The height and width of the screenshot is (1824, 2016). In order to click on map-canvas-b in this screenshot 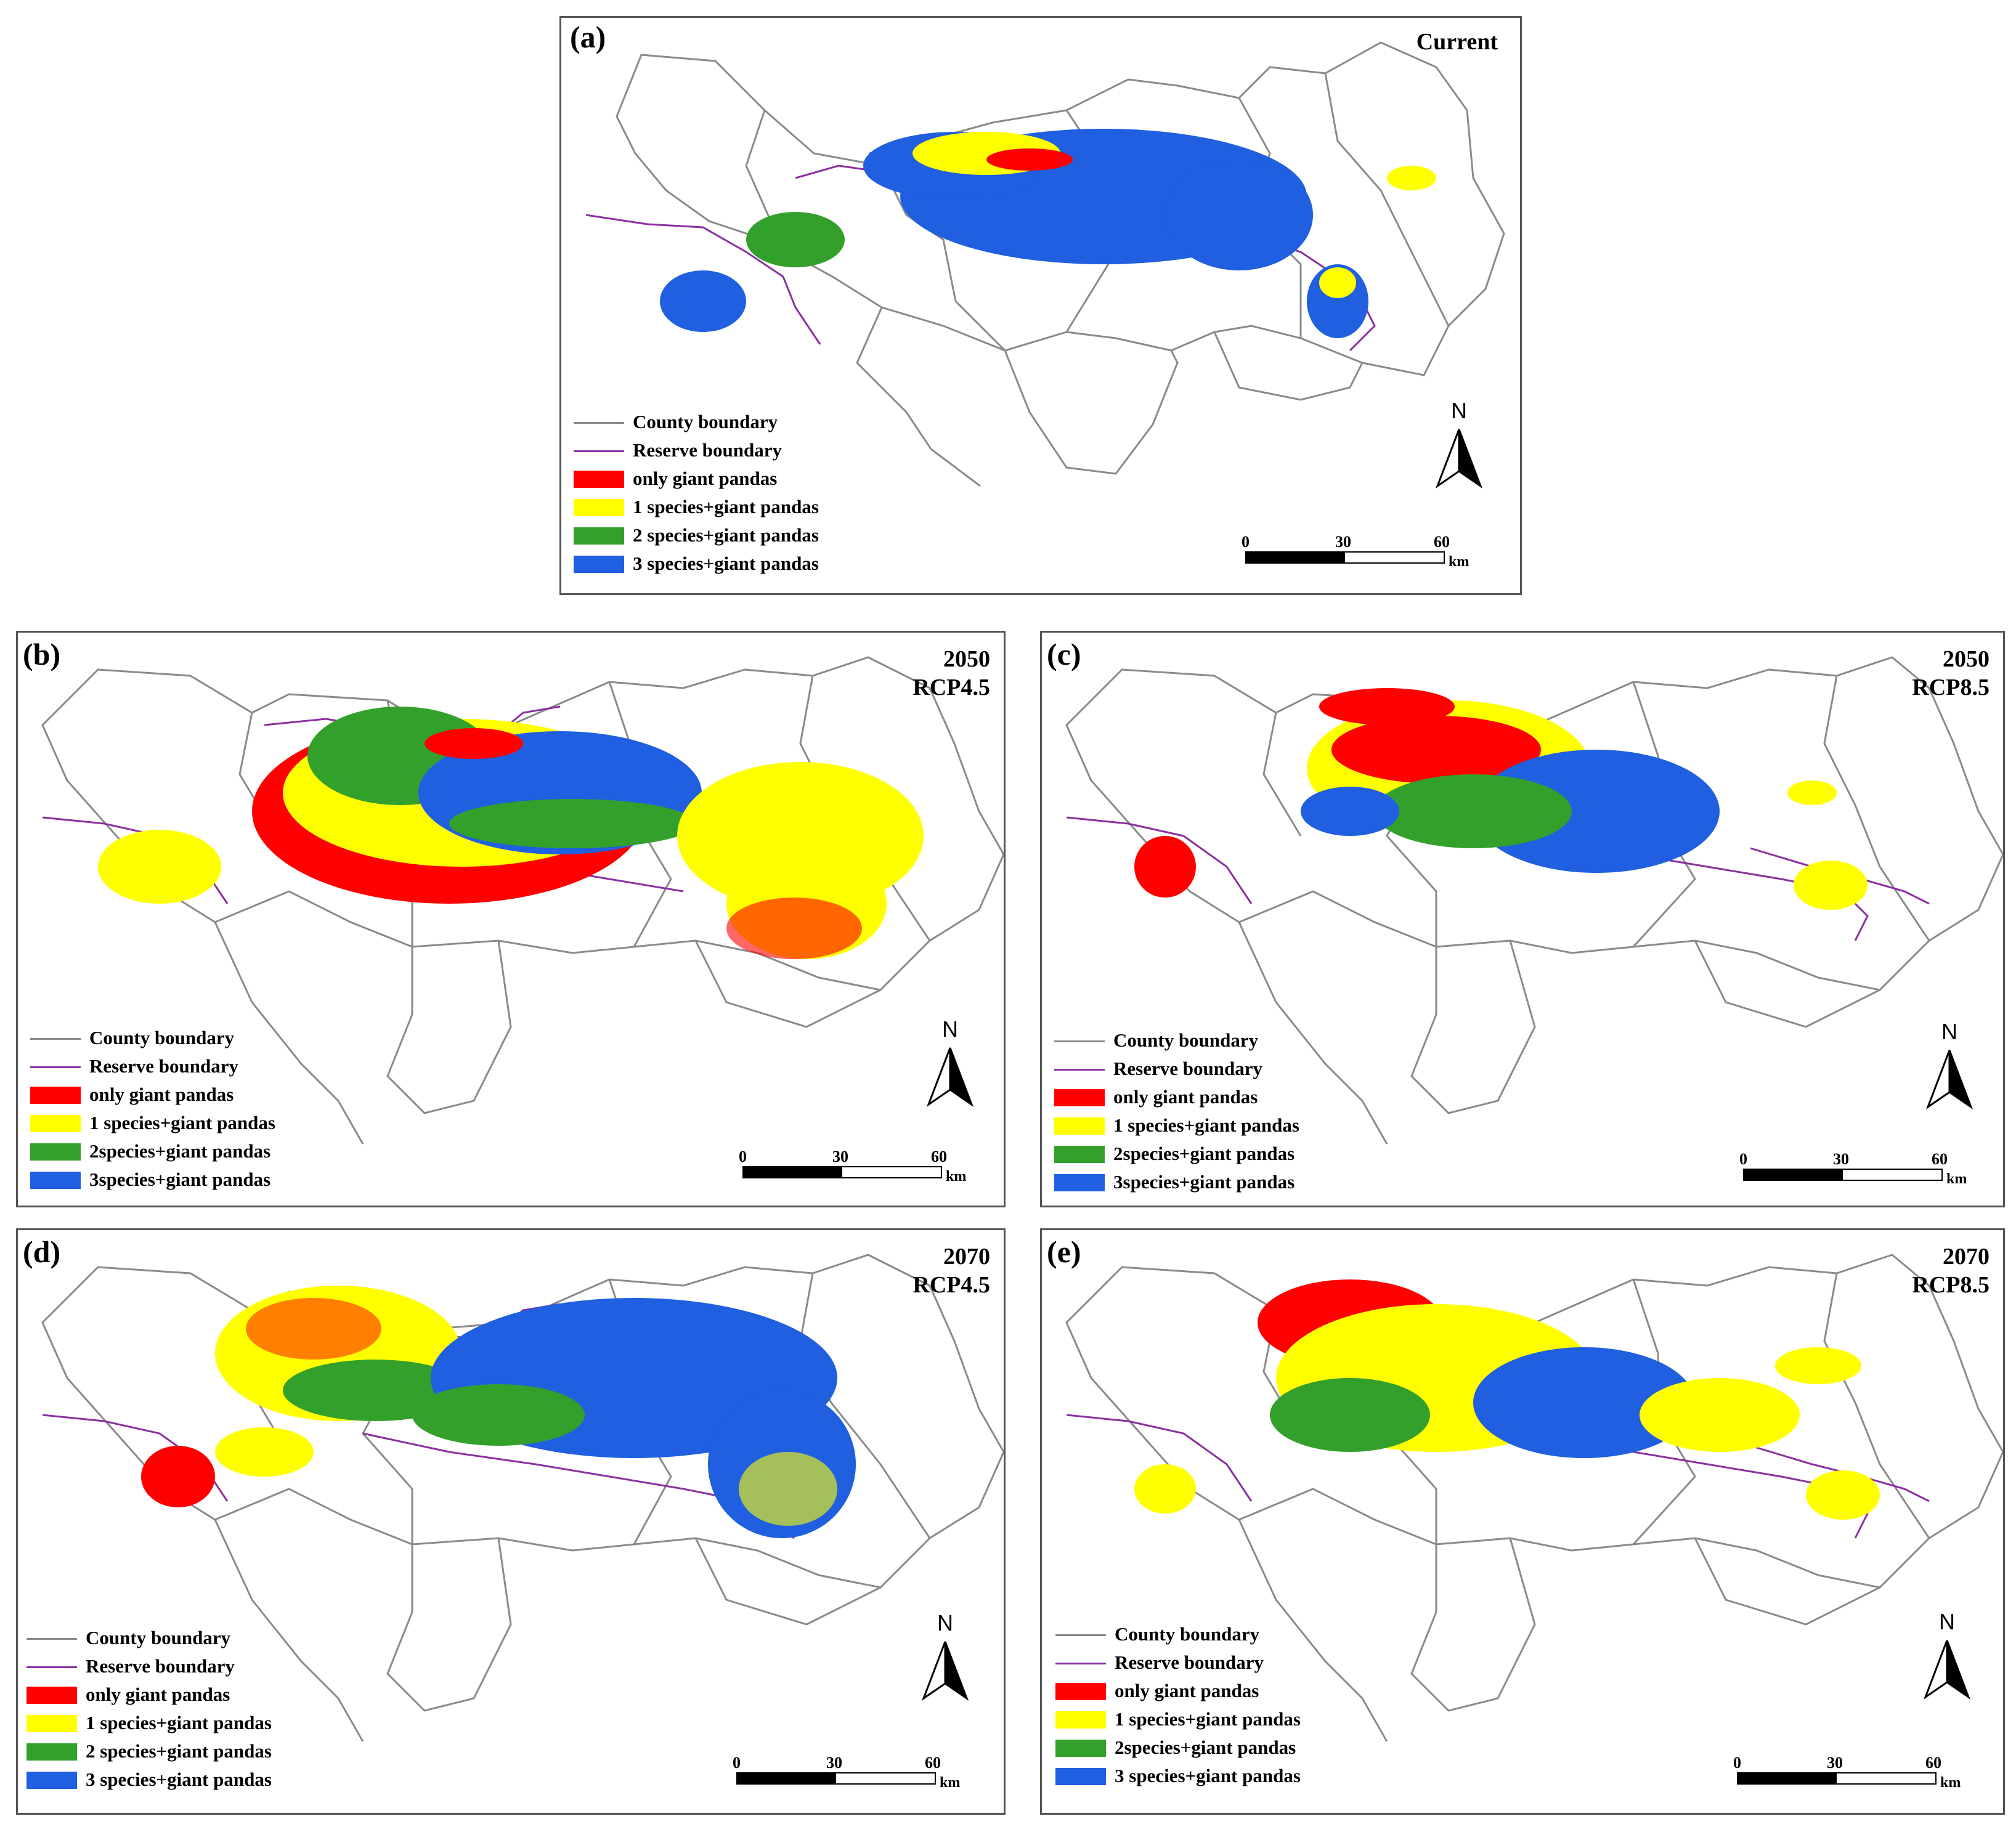, I will do `click(522, 900)`.